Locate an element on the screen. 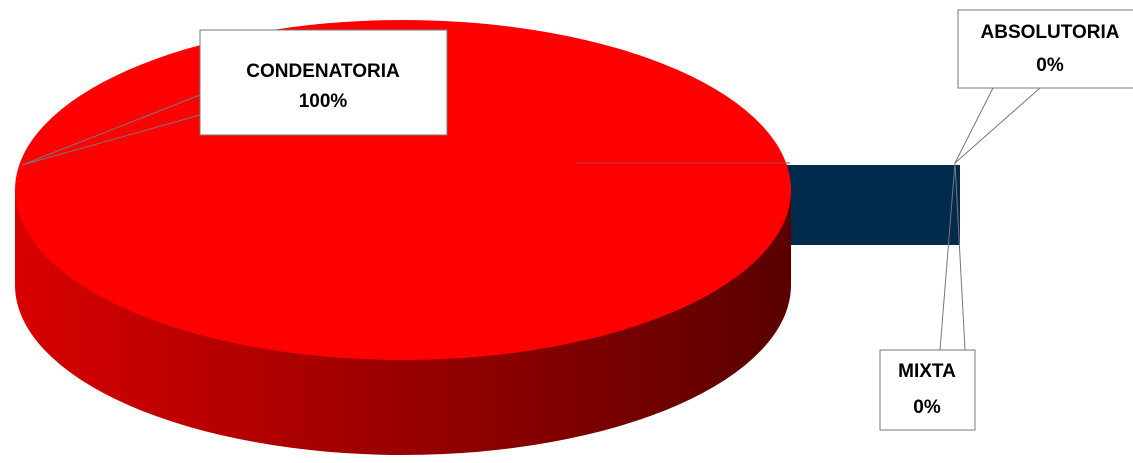 This screenshot has width=1133, height=463. category-label: MIXTA is located at coordinates (927, 371).